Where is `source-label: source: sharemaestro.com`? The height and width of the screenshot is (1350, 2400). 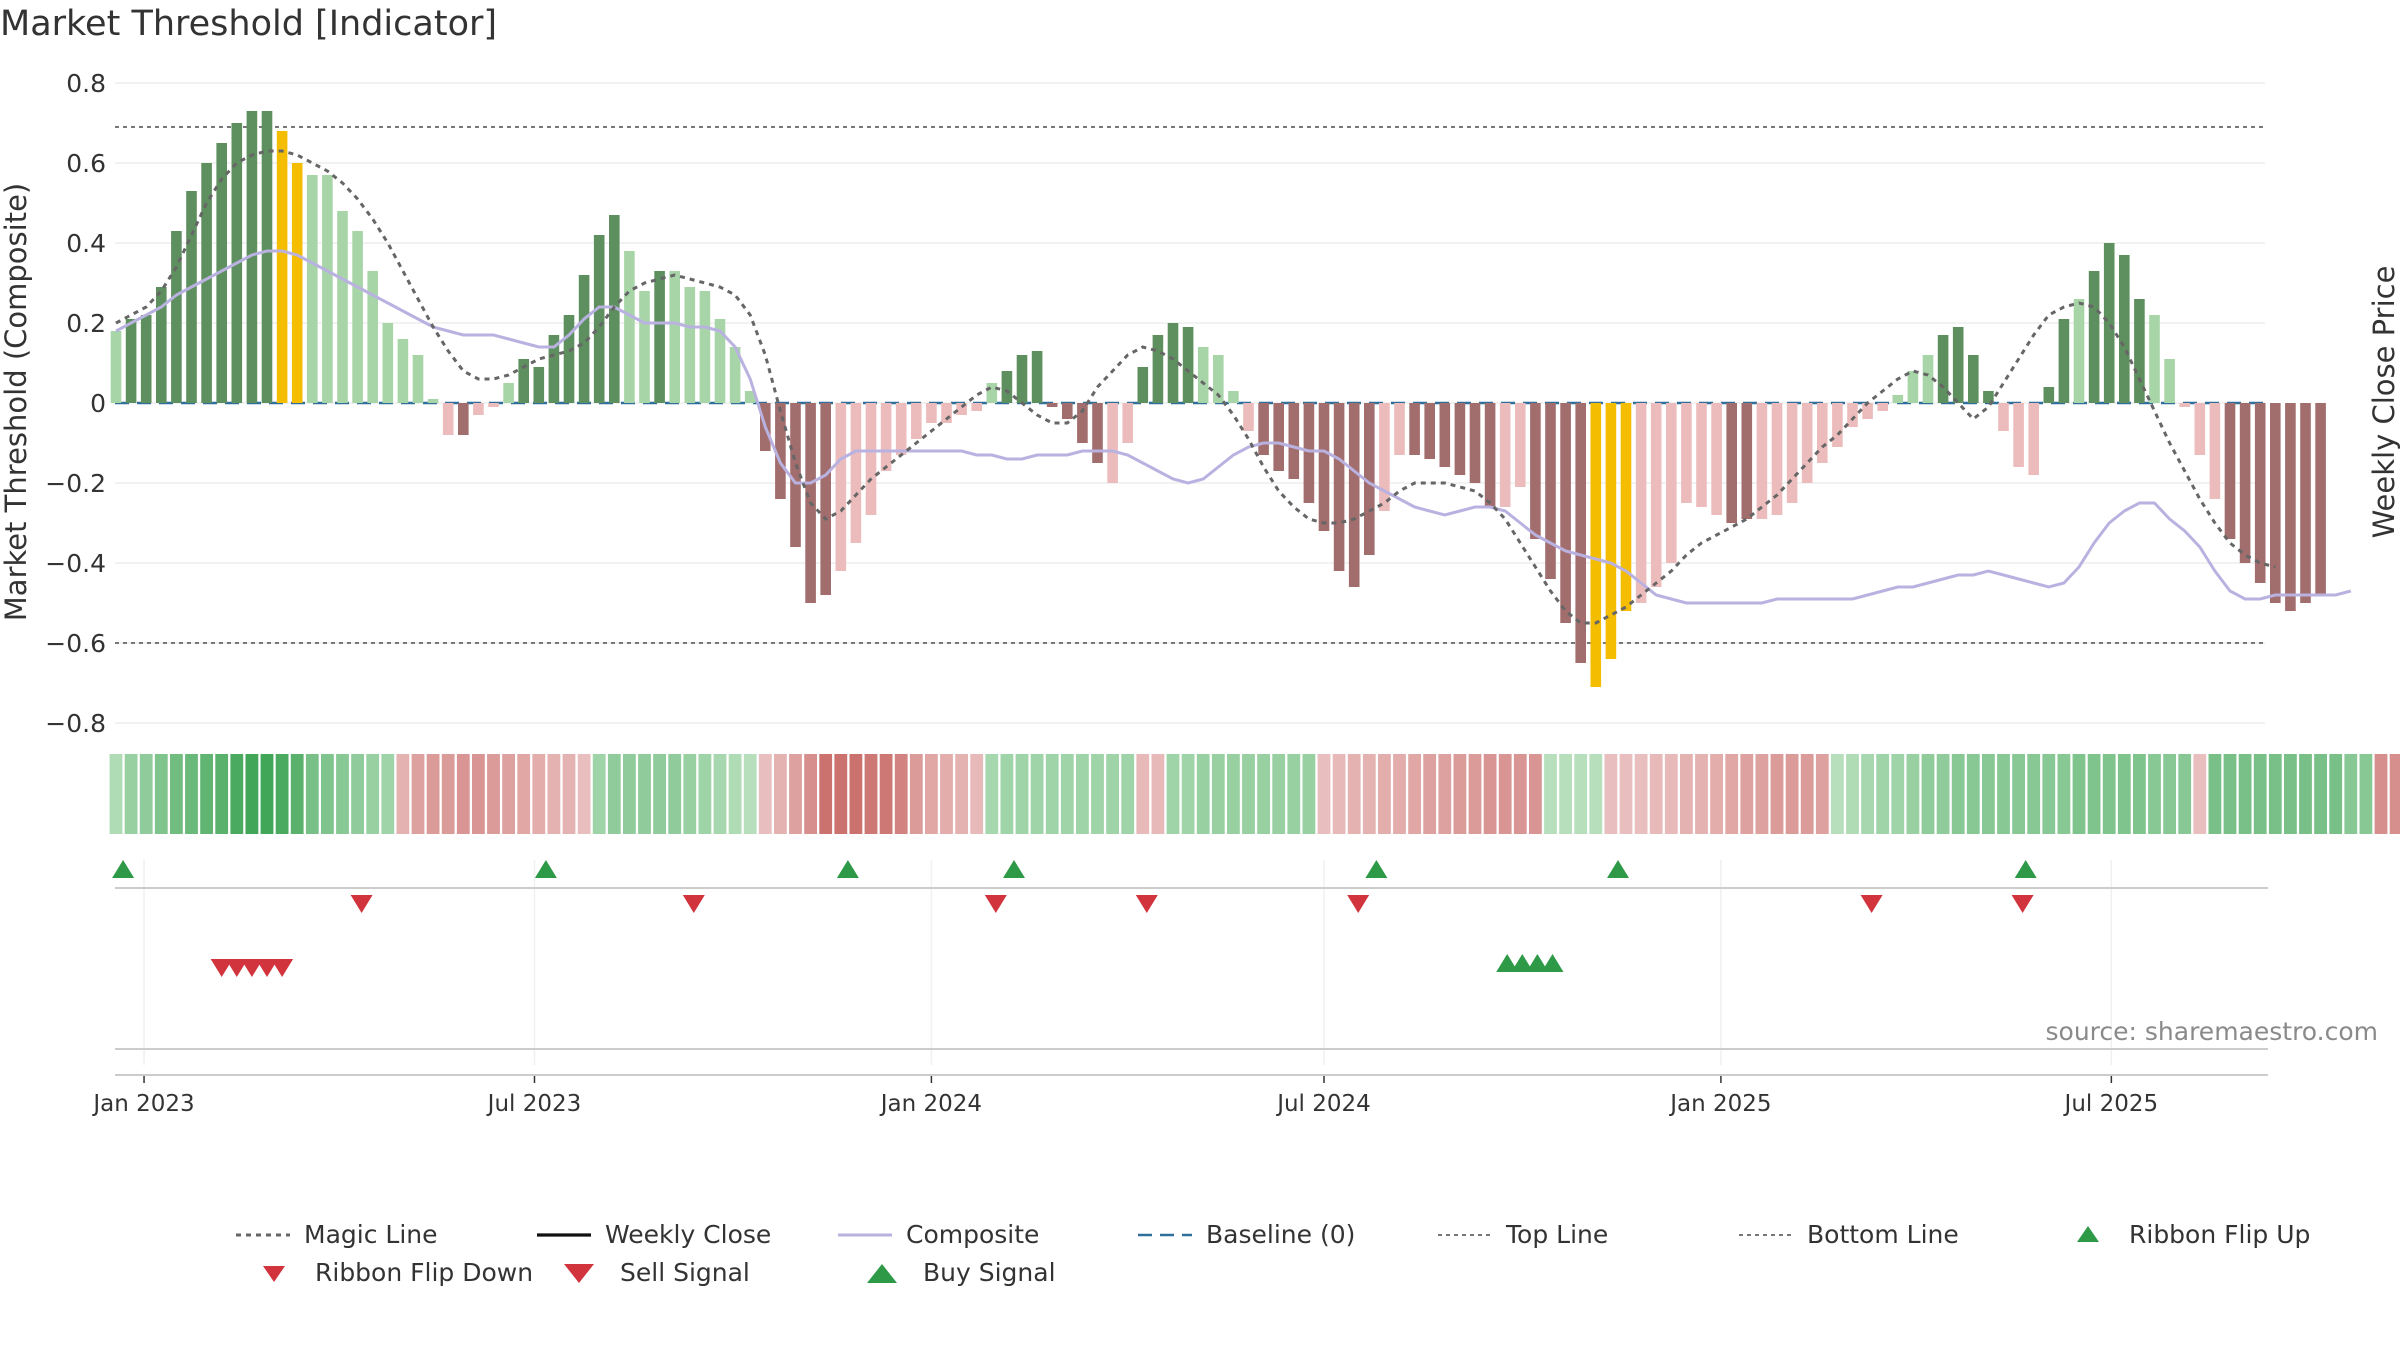
source-label: source: sharemaestro.com is located at coordinates (2212, 1031).